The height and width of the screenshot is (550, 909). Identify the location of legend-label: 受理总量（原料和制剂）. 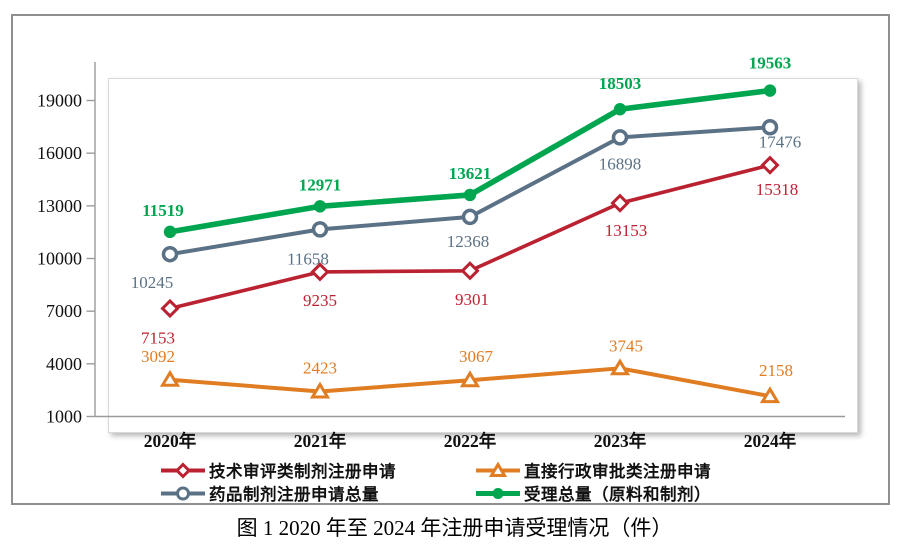
(617, 495).